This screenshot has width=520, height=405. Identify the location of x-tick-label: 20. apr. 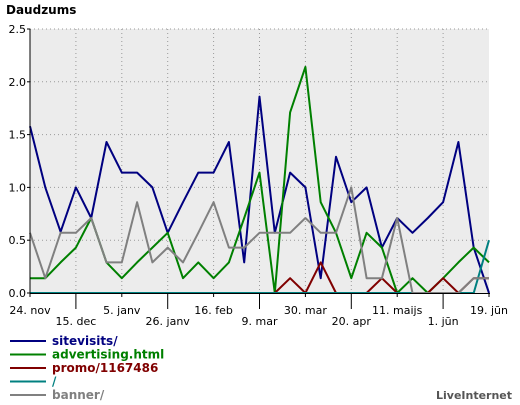
(352, 321).